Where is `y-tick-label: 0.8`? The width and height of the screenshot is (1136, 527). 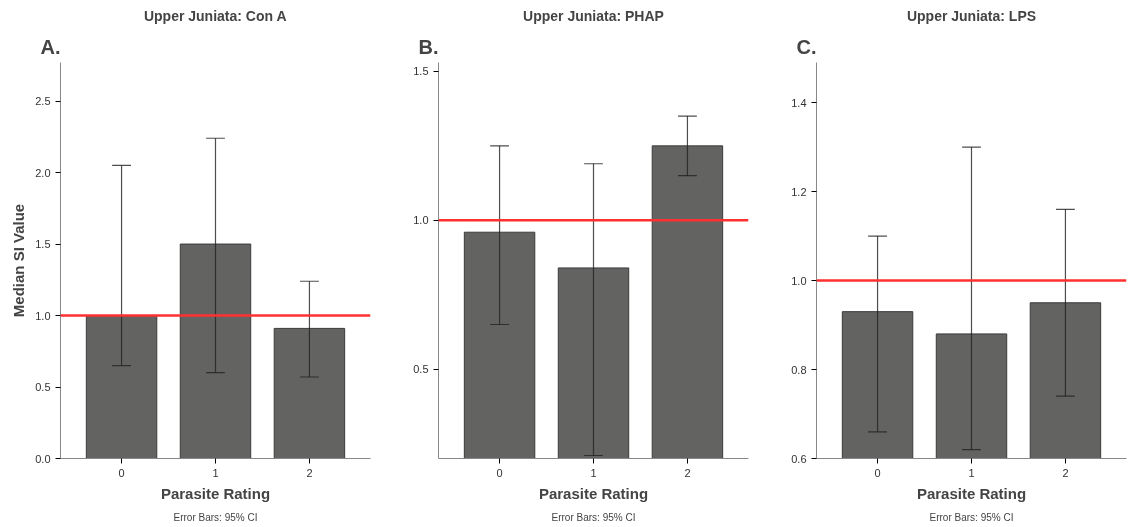
y-tick-label: 0.8 is located at coordinates (799, 369).